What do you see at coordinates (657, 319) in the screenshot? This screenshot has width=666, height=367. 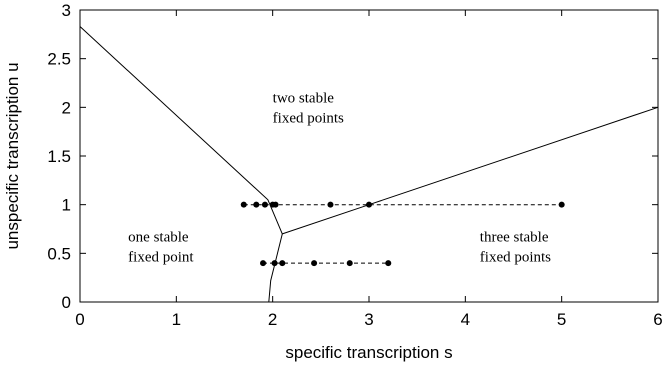 I see `x-tick-label-6: 6` at bounding box center [657, 319].